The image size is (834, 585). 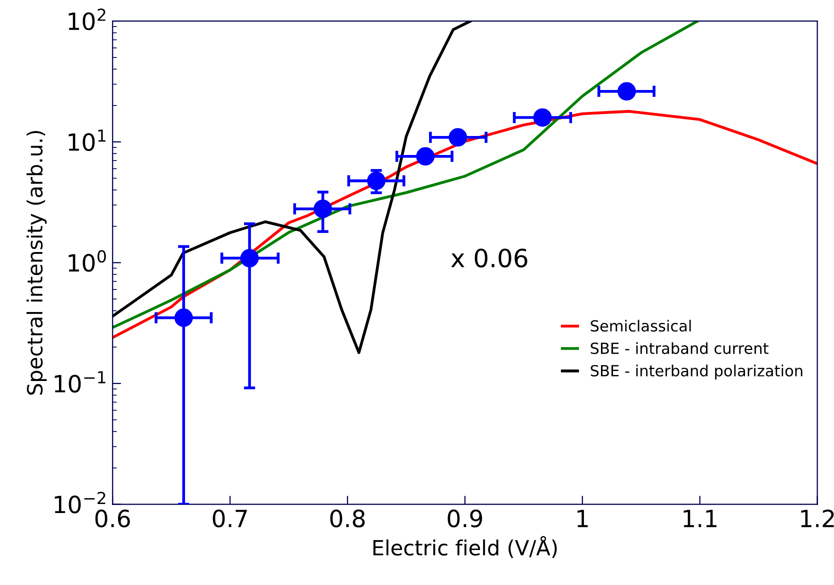 What do you see at coordinates (465, 519) in the screenshot?
I see `x-tick-label: 0.9` at bounding box center [465, 519].